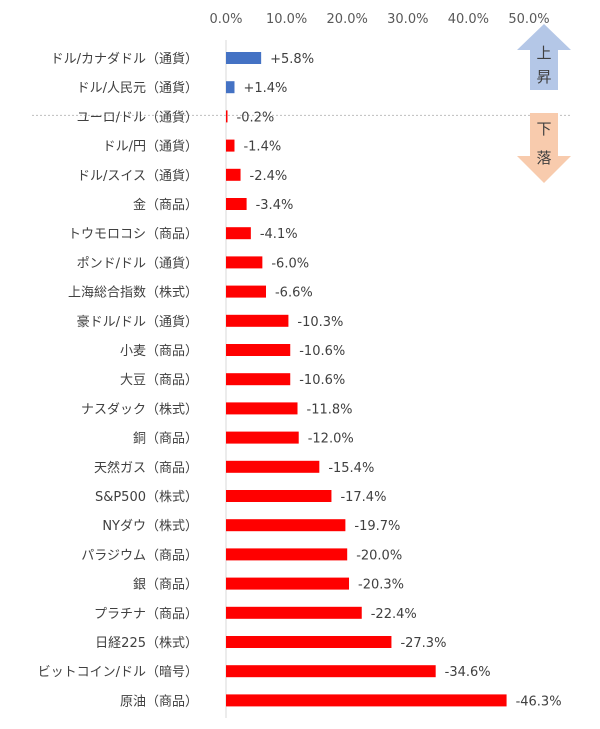 The image size is (600, 729). Describe the element at coordinates (118, 672) in the screenshot. I see `category-label: ビットコイン/ドル（暗号）` at that location.